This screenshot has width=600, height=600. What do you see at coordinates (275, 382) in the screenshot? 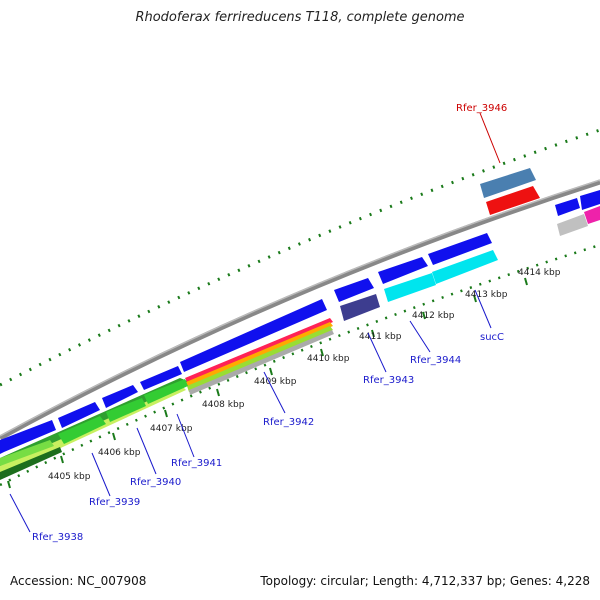
I see `tick-label-4409: 4409 kbp` at bounding box center [275, 382].